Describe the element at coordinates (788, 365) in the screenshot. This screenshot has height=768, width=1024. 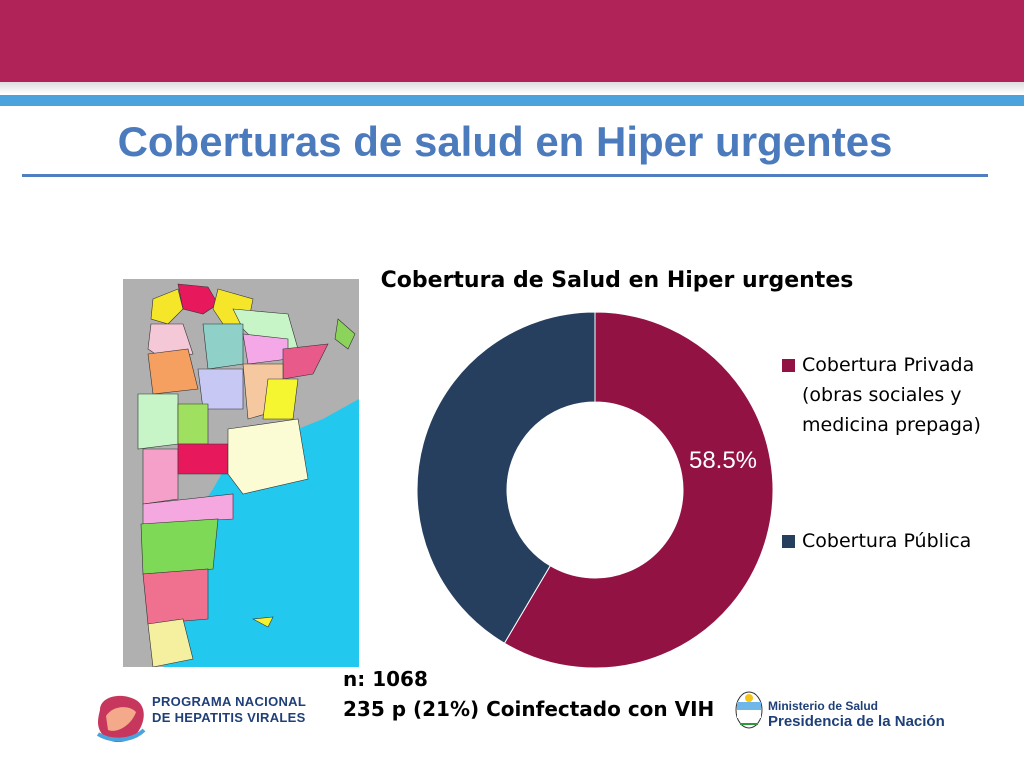
I see `legend-swatch-privada` at that location.